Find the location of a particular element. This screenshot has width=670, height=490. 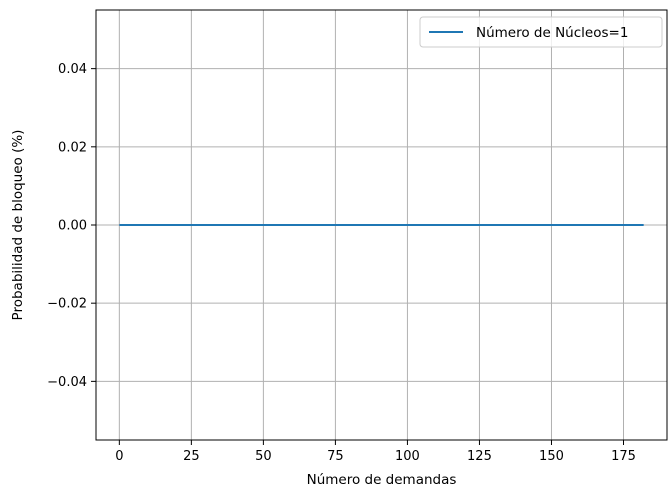

y-tick-label: 0.04 is located at coordinates (72, 69).